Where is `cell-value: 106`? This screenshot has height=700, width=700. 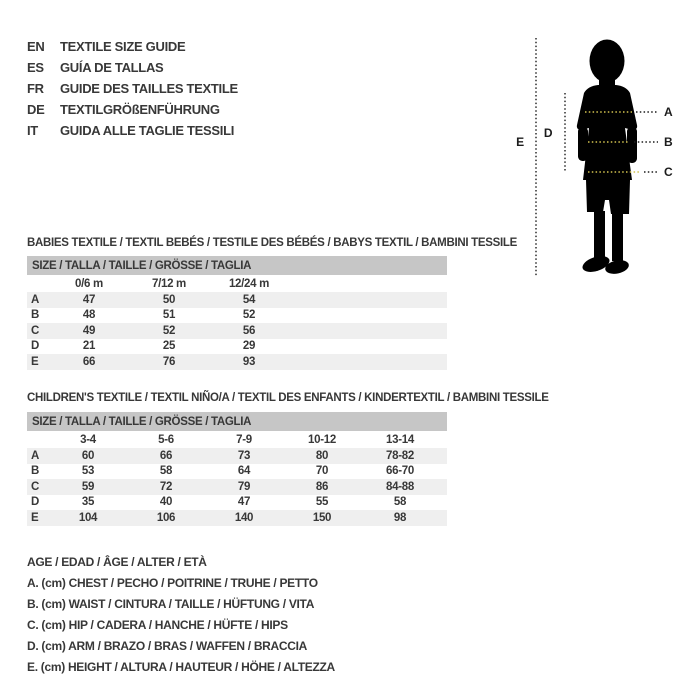
cell-value: 106 is located at coordinates (166, 517).